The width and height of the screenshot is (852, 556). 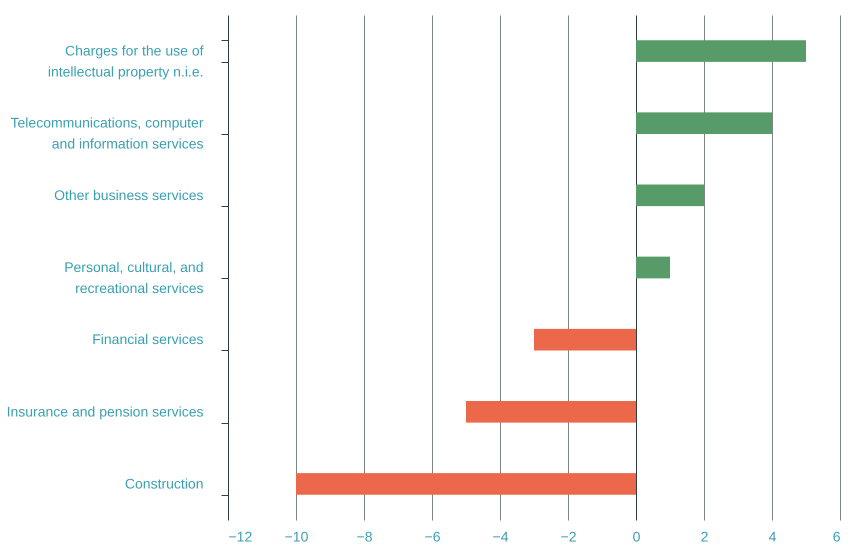 What do you see at coordinates (107, 133) in the screenshot?
I see `y-tick-label: Telecommunications, computer and information services` at bounding box center [107, 133].